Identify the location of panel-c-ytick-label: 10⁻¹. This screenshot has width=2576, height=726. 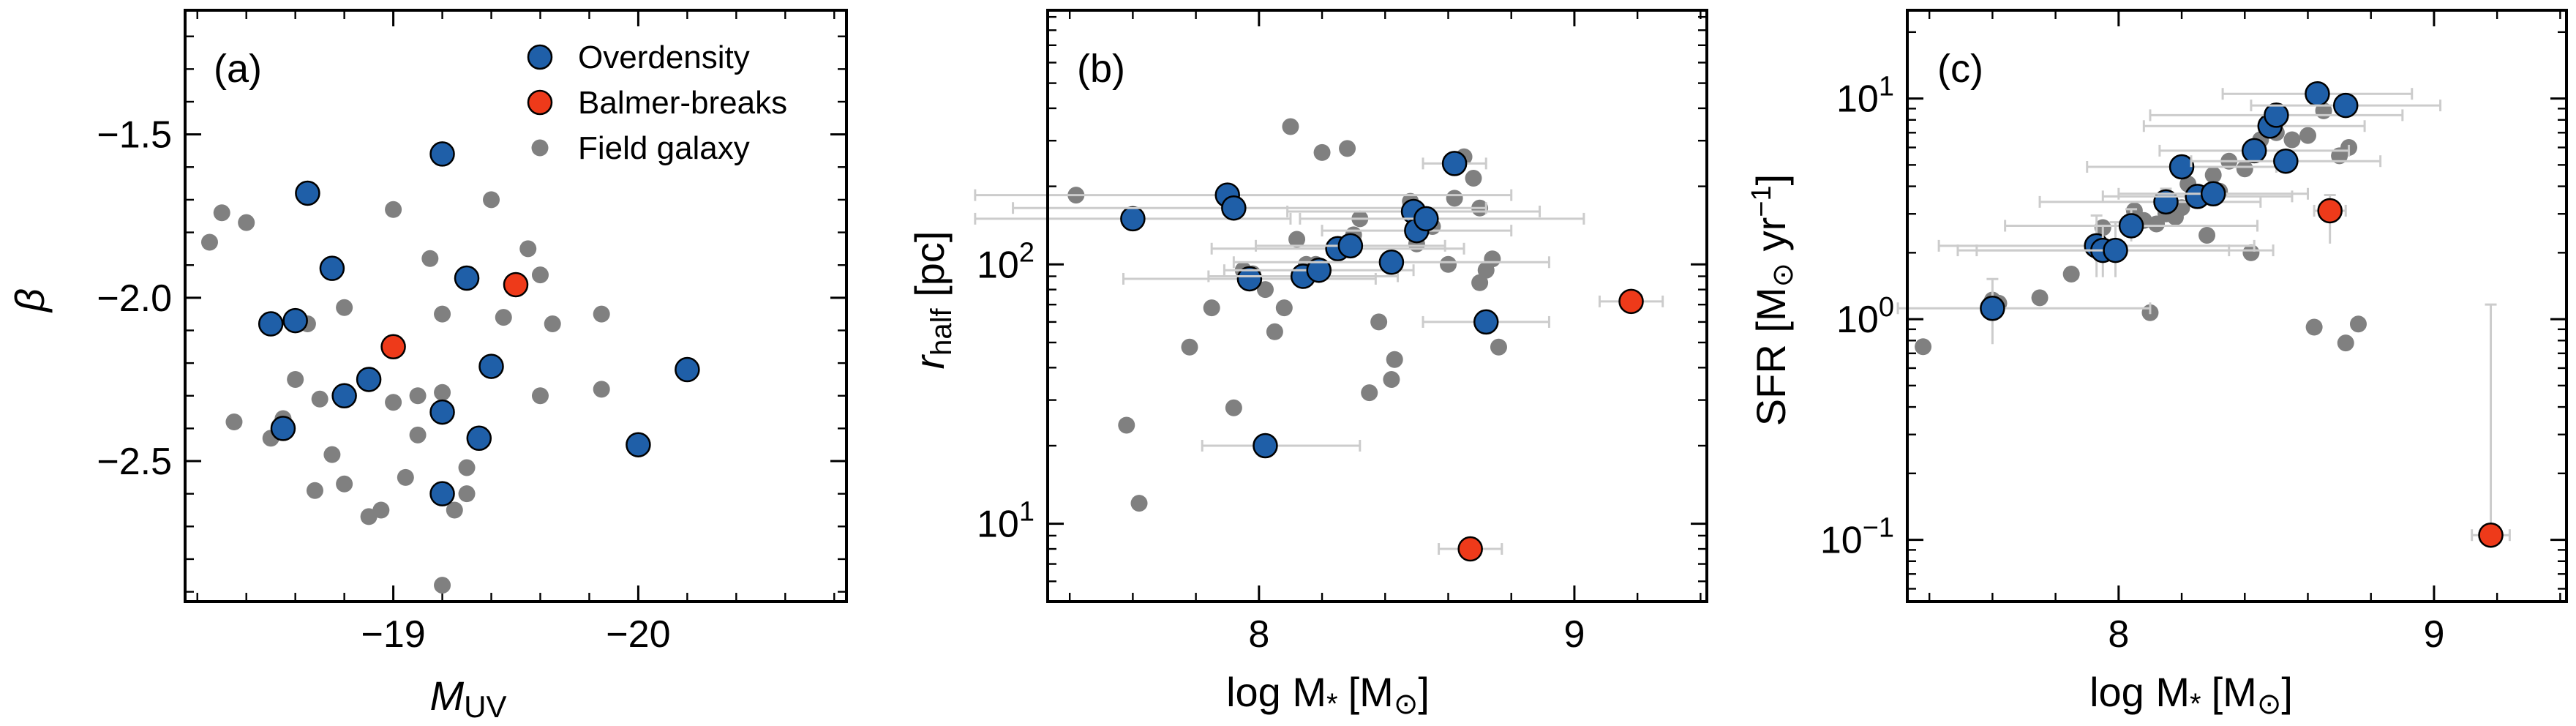
(1857, 537).